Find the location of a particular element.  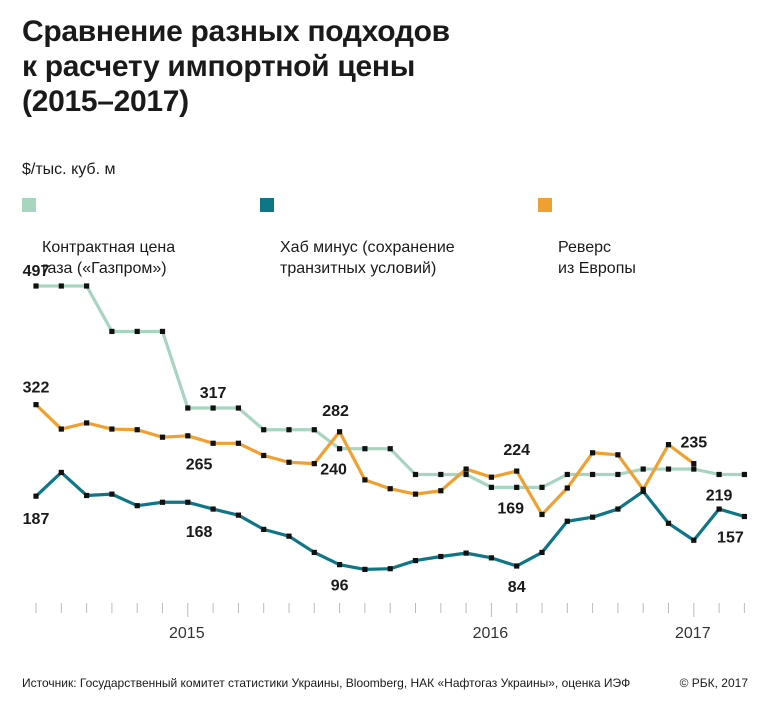

data-label: 168 is located at coordinates (199, 532).